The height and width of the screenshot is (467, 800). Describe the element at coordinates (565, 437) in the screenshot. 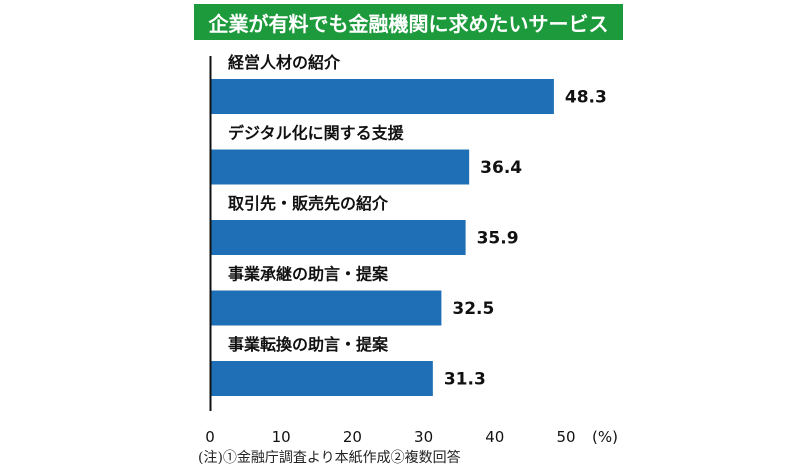

I see `x-tick-label: 50` at that location.